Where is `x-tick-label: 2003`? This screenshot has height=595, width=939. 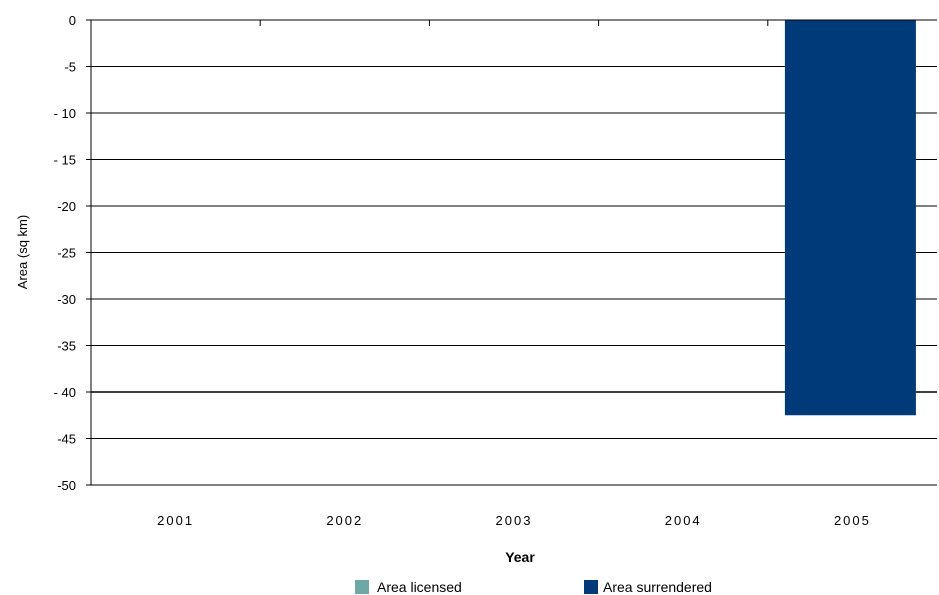 x-tick-label: 2003 is located at coordinates (514, 520).